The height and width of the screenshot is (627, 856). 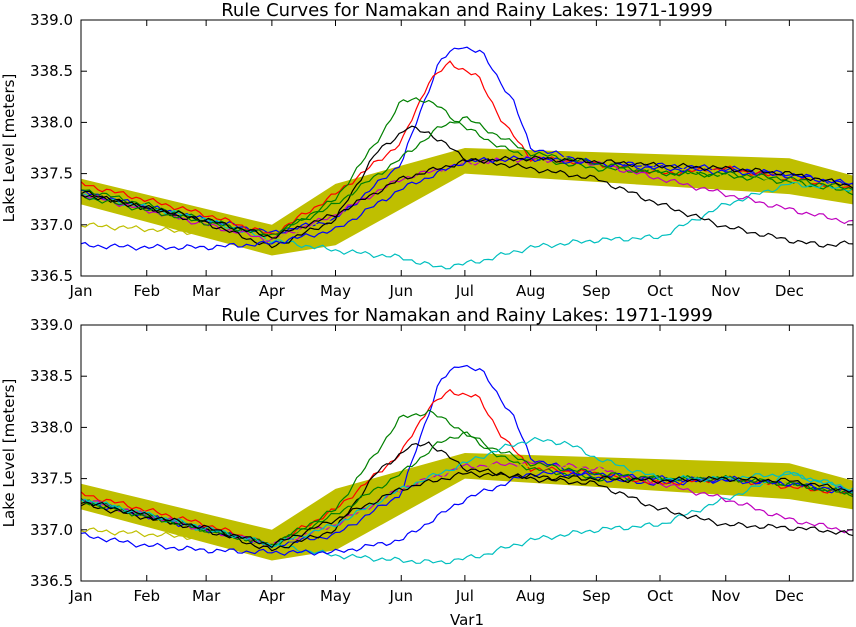 What do you see at coordinates (467, 619) in the screenshot?
I see `x-axis-label: Var1` at bounding box center [467, 619].